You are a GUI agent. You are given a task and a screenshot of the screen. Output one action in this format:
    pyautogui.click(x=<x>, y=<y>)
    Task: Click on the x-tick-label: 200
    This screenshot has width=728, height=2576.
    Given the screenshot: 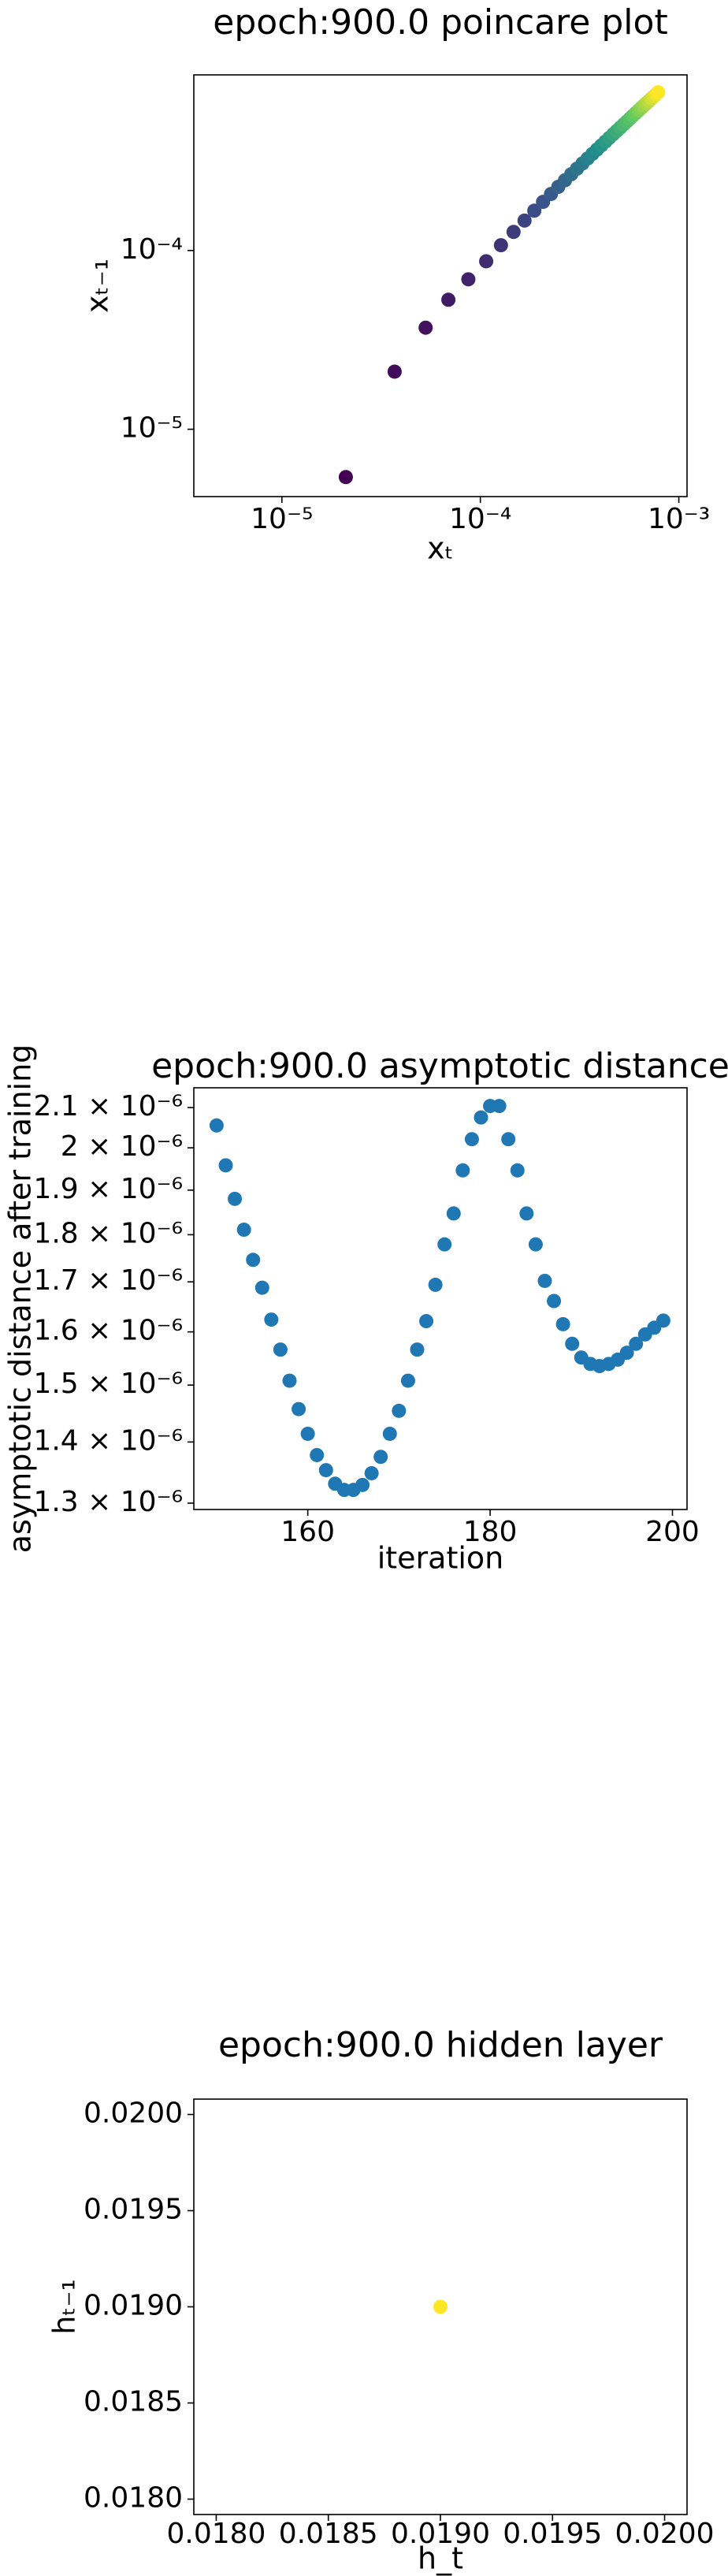 What is the action you would take?
    pyautogui.click(x=672, y=1532)
    